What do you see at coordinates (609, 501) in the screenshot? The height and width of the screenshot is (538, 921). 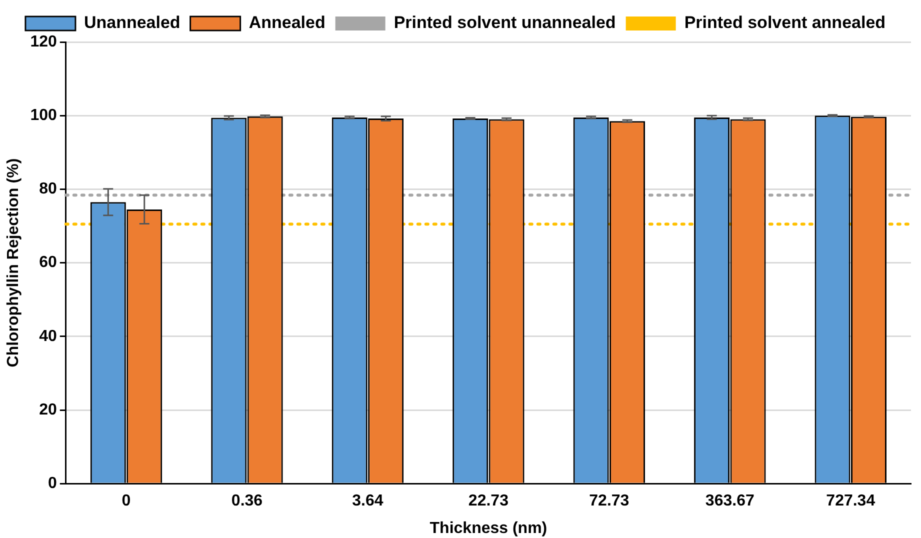 I see `x-tick-label: 72.73` at bounding box center [609, 501].